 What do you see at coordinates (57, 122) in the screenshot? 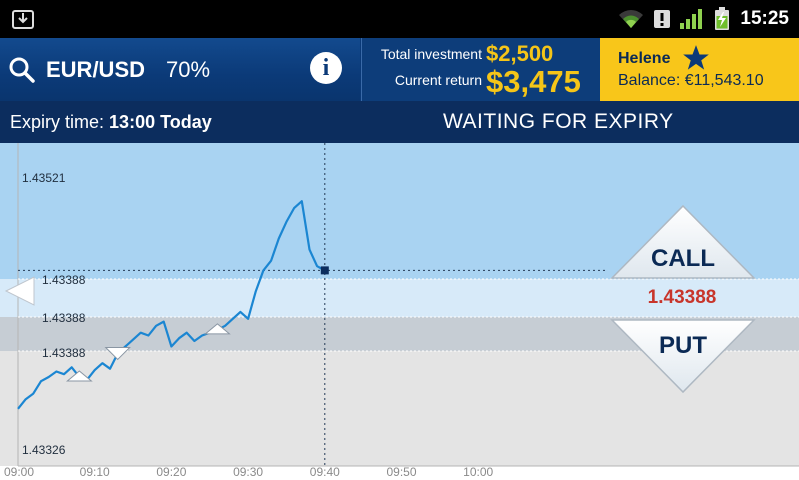
I see `expiry-label: Expiry time:` at bounding box center [57, 122].